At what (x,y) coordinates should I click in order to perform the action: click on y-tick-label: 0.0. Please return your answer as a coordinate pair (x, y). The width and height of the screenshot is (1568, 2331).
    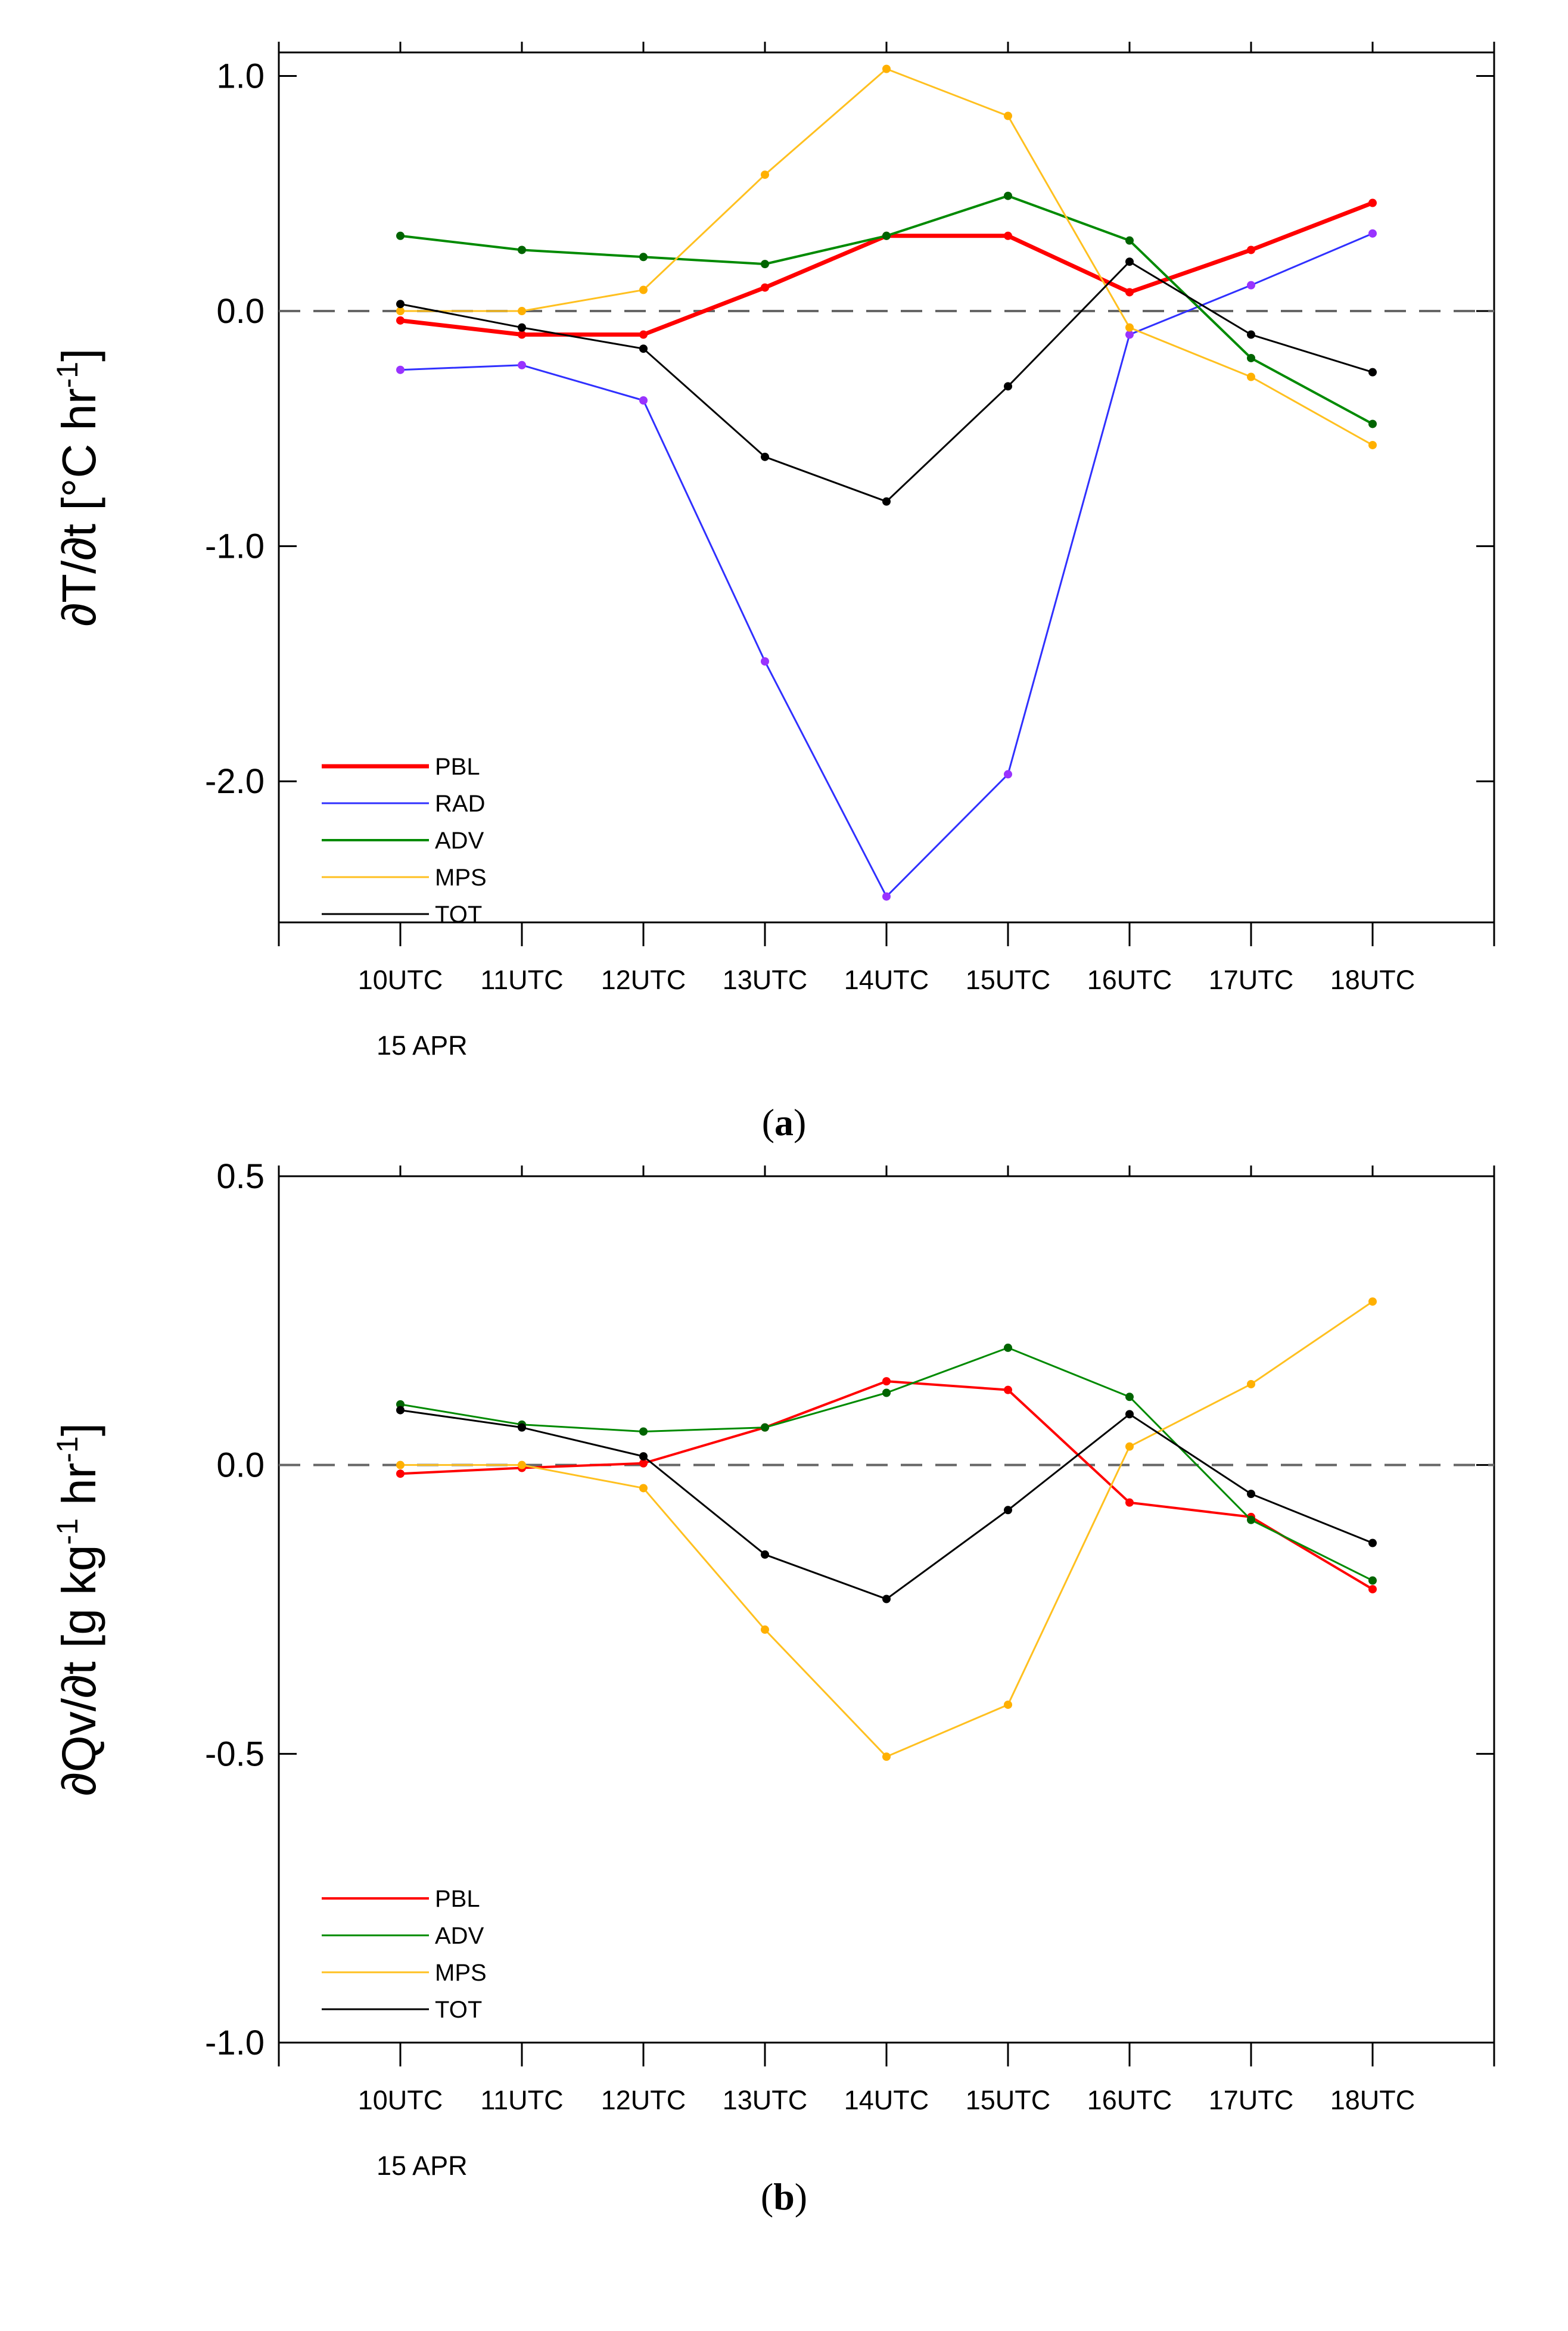
    Looking at the image, I should click on (240, 311).